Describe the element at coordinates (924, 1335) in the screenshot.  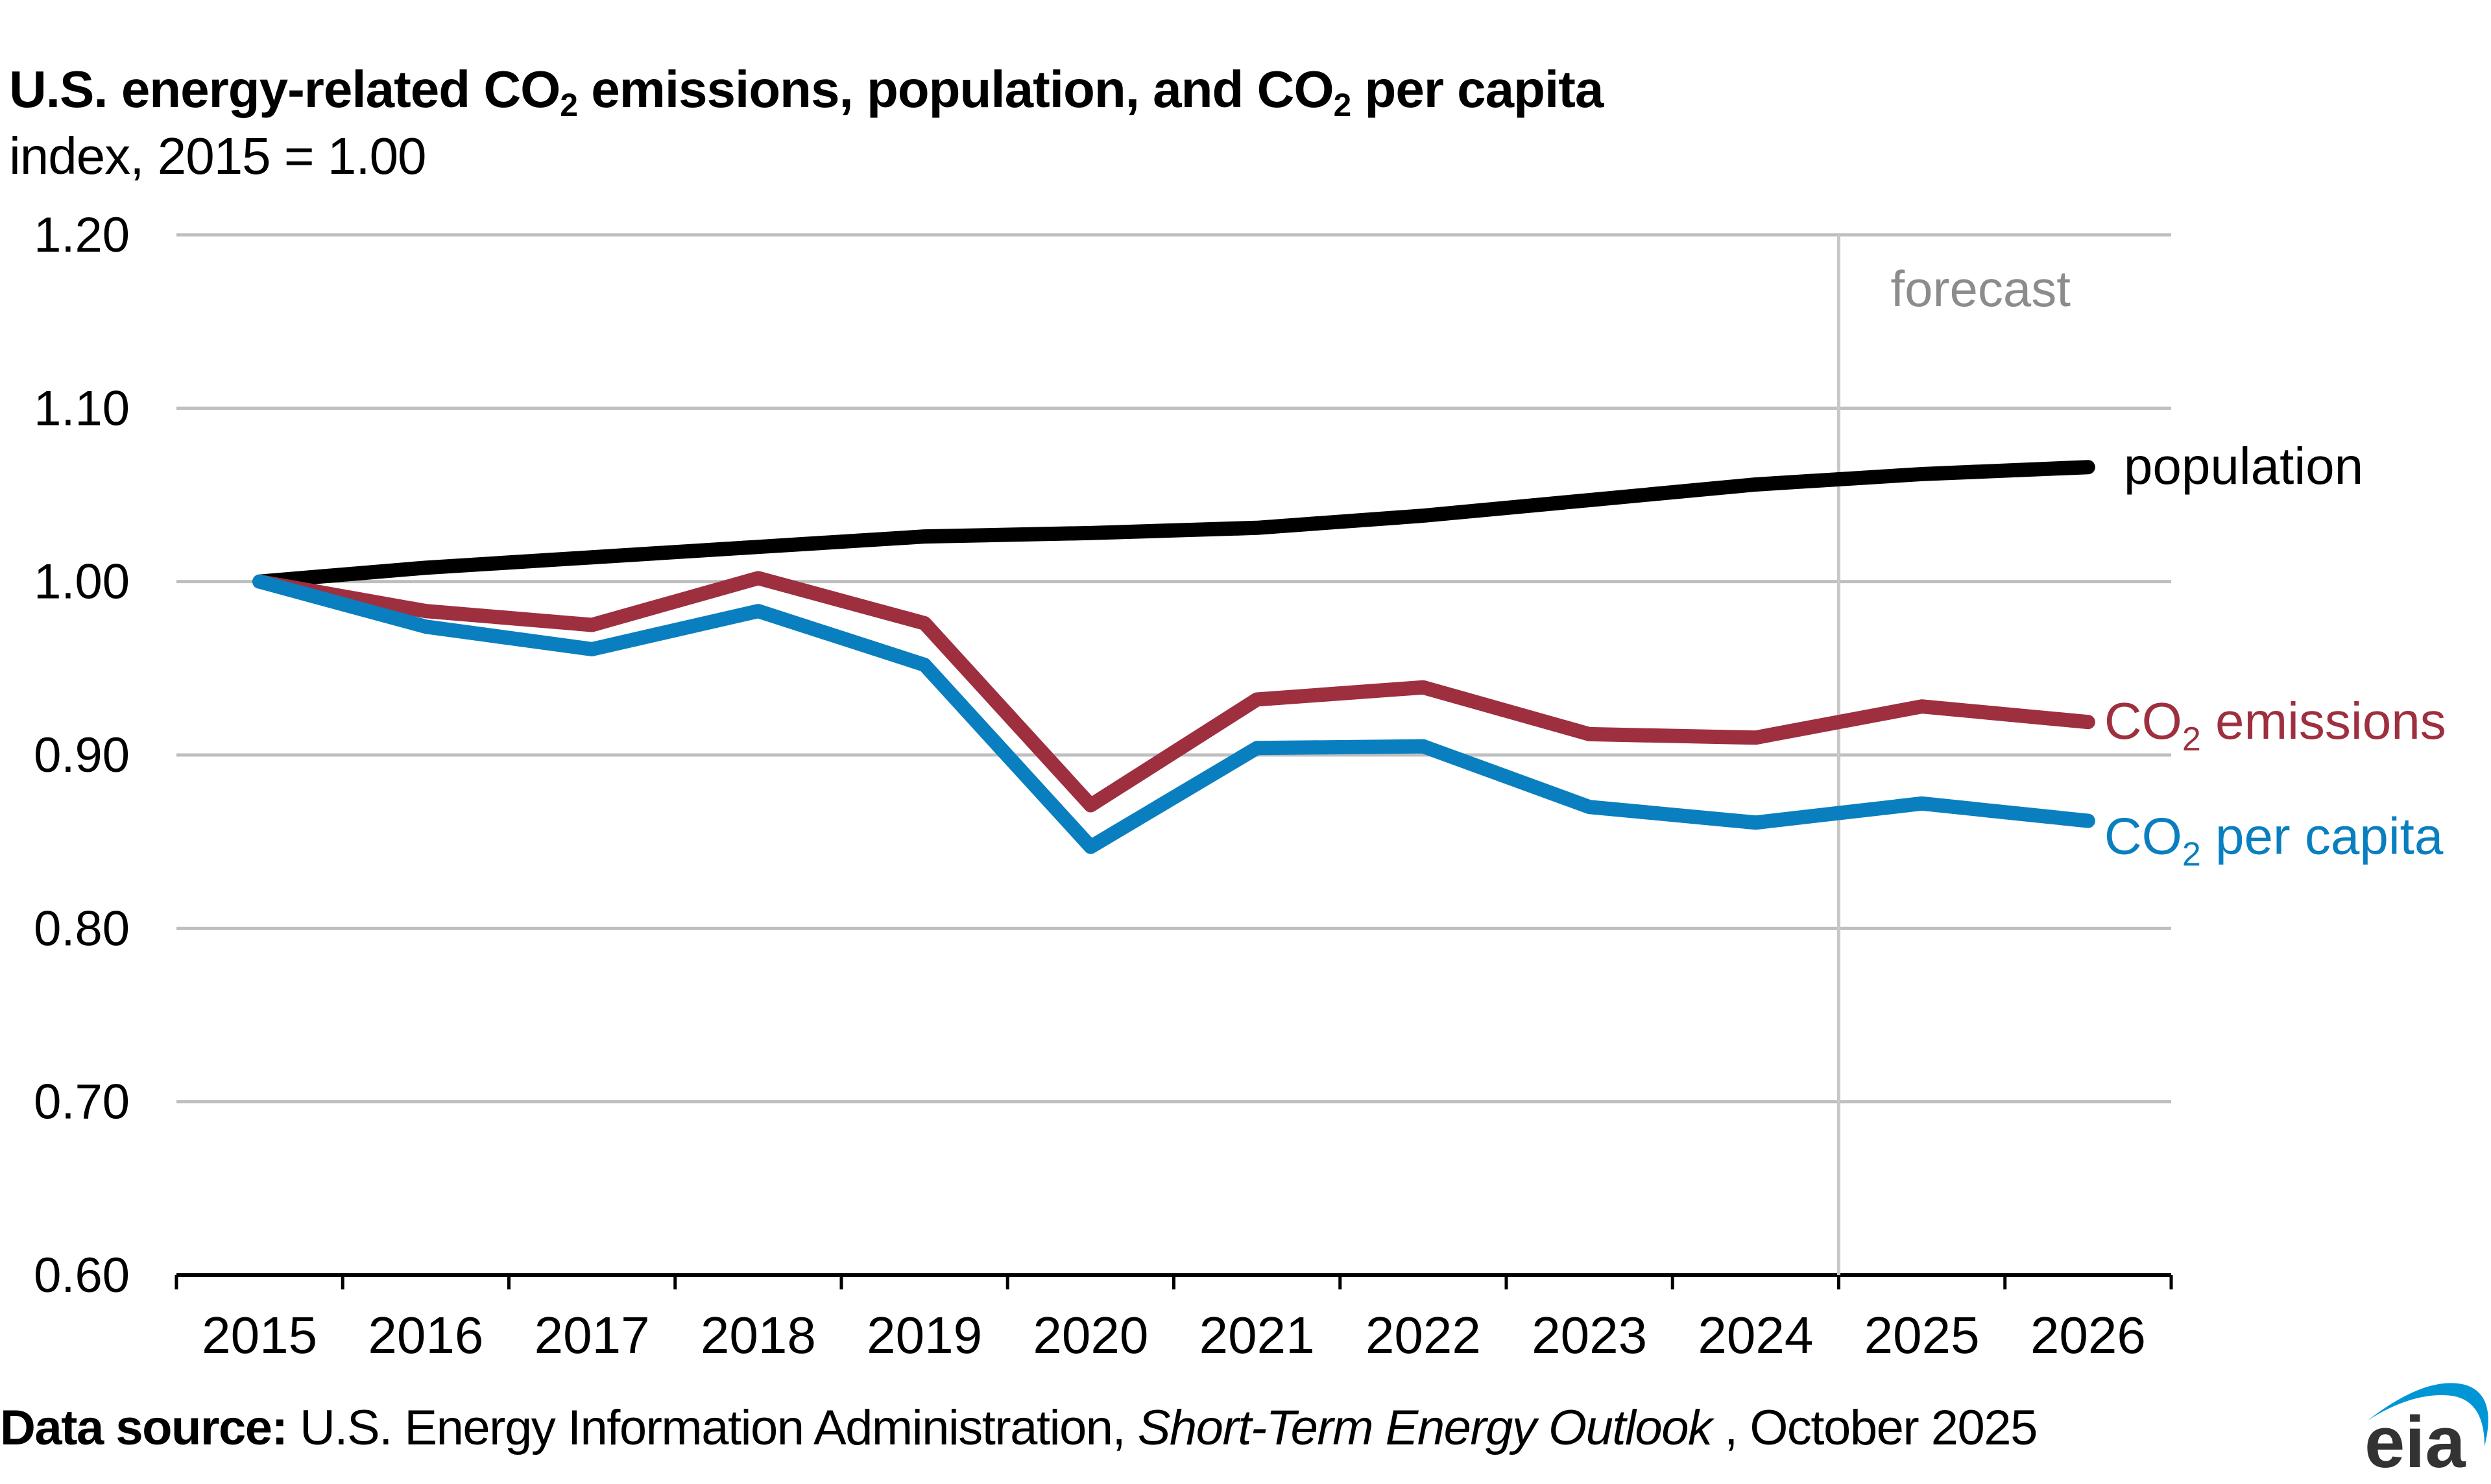
I see `x-tick-label: 2019` at that location.